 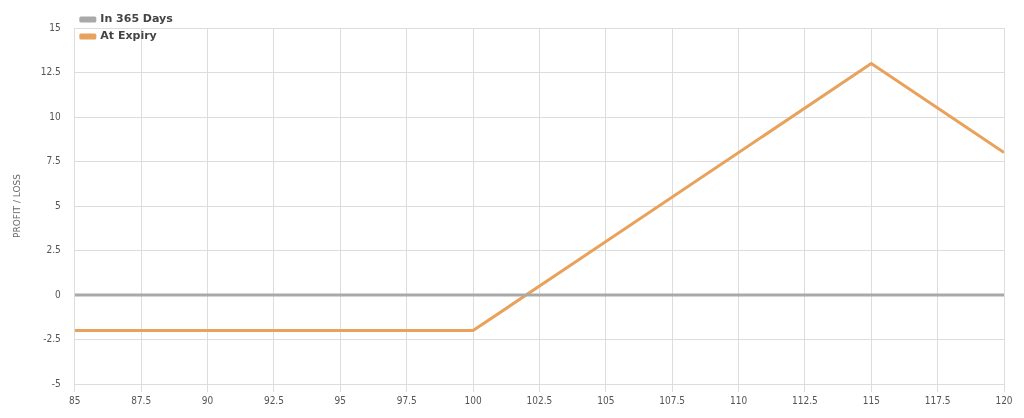 I want to click on y-tick-label: 10, so click(x=55, y=116).